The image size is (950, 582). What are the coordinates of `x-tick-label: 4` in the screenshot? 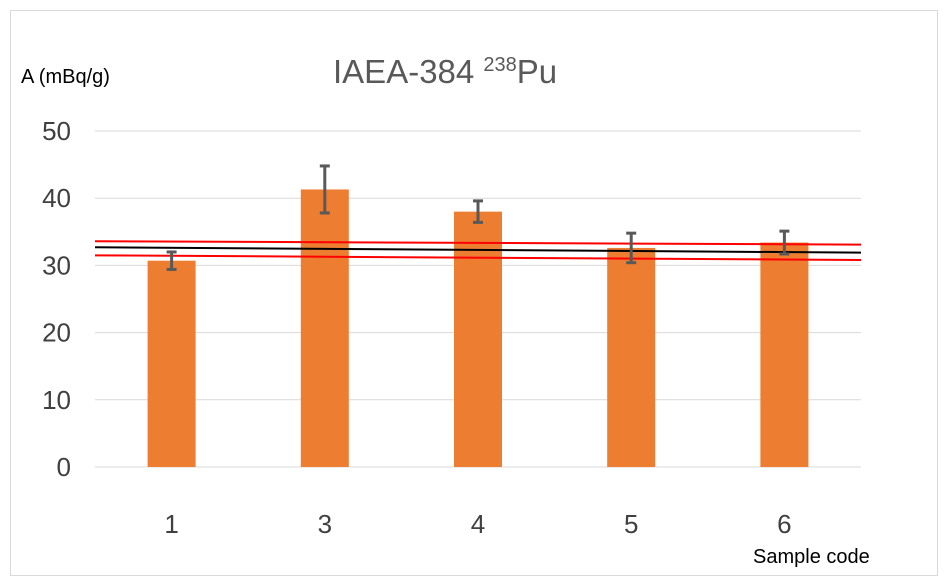 It's located at (478, 524).